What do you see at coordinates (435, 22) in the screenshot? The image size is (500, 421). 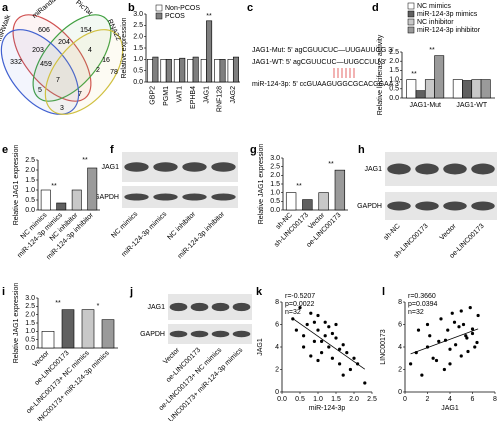 I see `legend-label: NC inhibitor` at bounding box center [435, 22].